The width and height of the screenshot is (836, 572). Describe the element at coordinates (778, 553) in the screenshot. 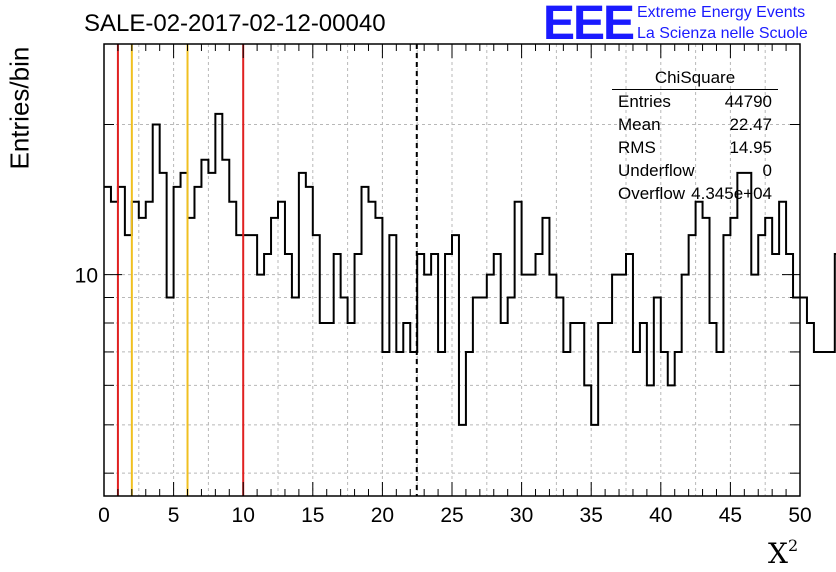

I see `x-axis-label-base: X` at that location.